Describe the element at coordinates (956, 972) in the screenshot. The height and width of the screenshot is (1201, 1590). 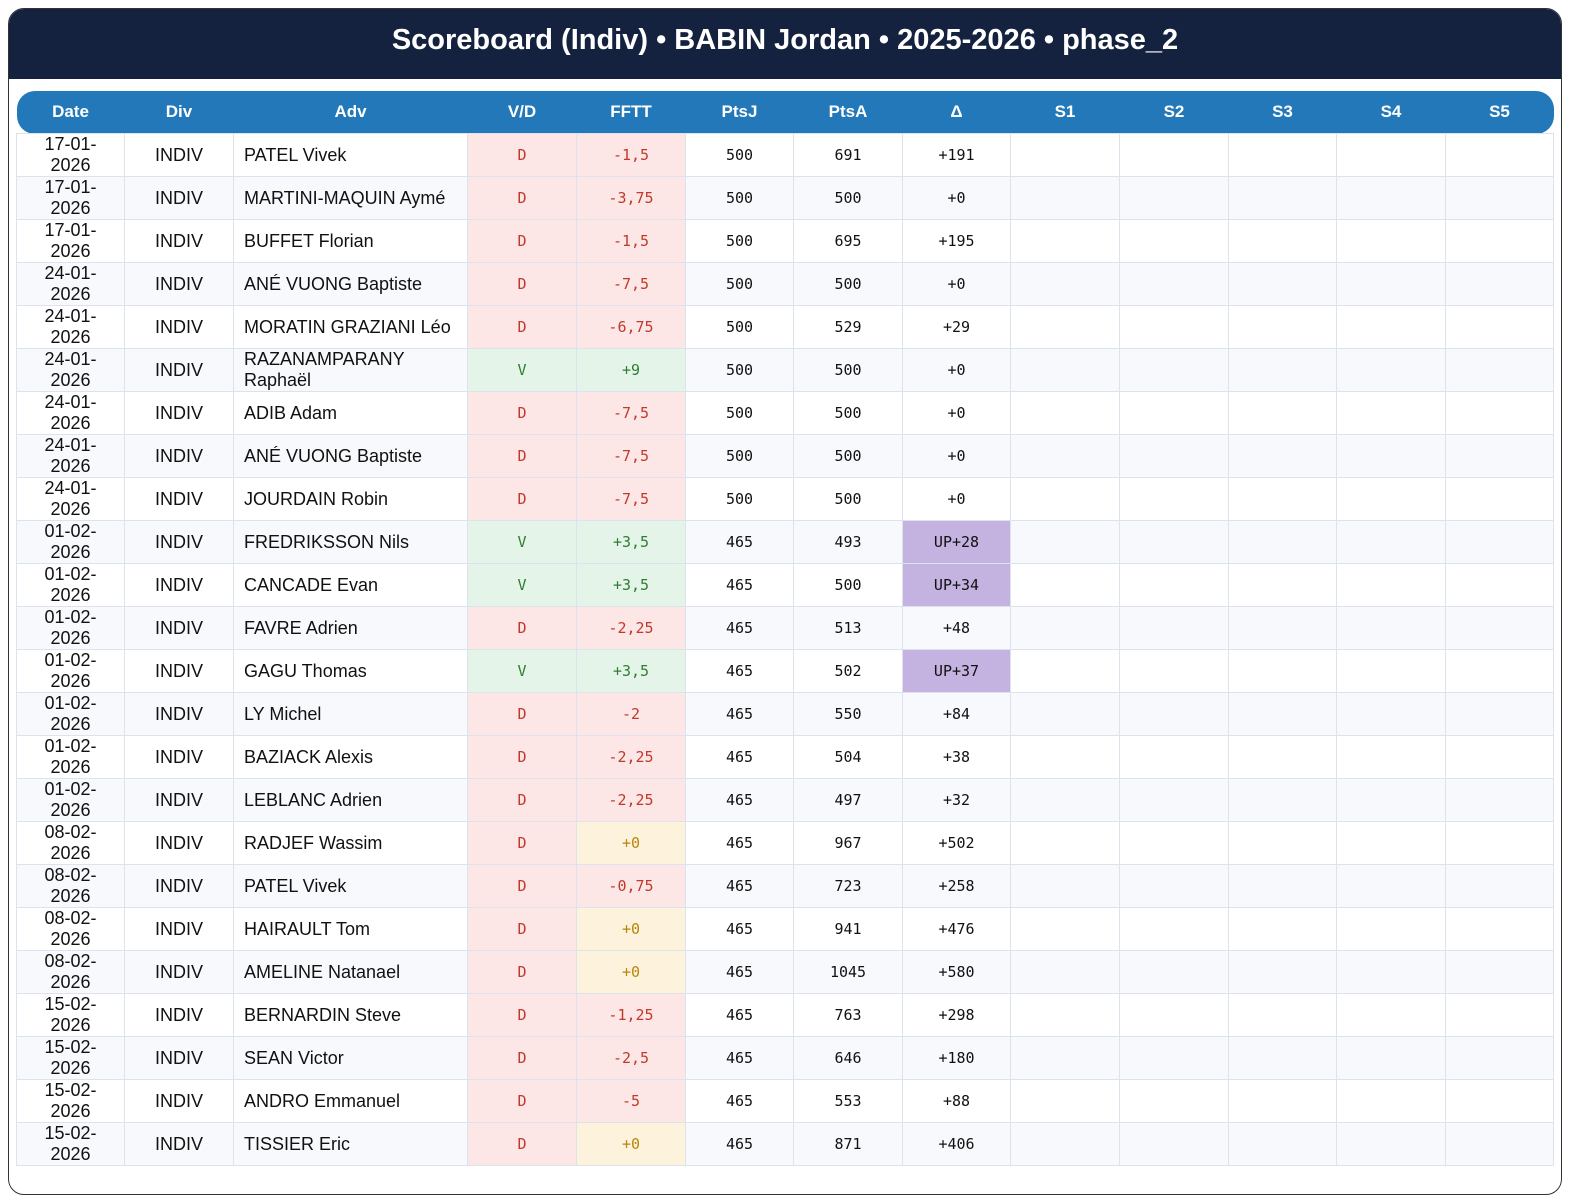
I see `cell: +580` at that location.